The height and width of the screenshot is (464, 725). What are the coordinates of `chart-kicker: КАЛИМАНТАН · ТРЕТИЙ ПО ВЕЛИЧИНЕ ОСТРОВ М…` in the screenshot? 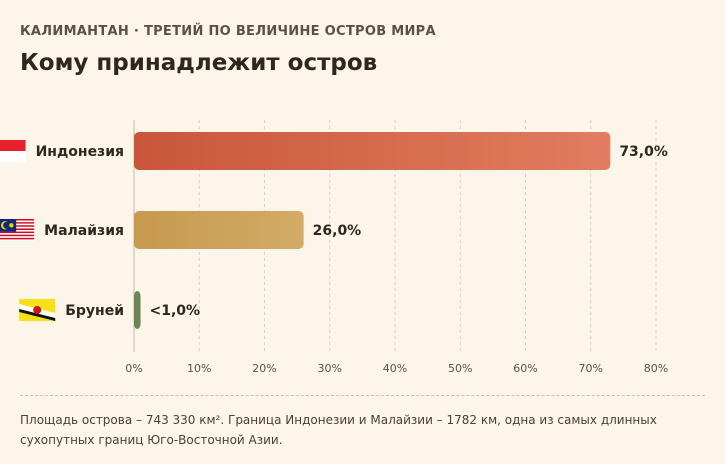 It's located at (228, 31).